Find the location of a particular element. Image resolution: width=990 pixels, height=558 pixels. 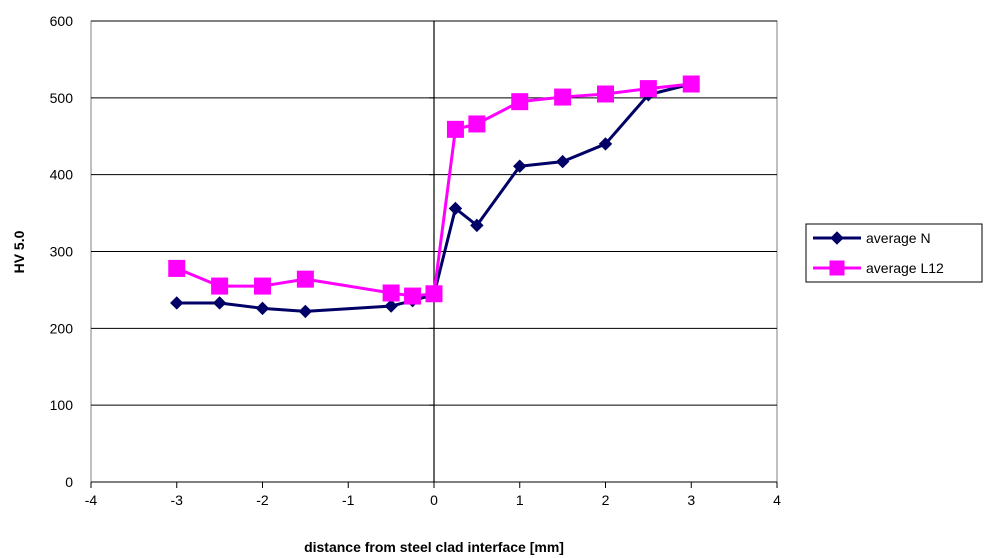

legend-label: average N is located at coordinates (898, 238).